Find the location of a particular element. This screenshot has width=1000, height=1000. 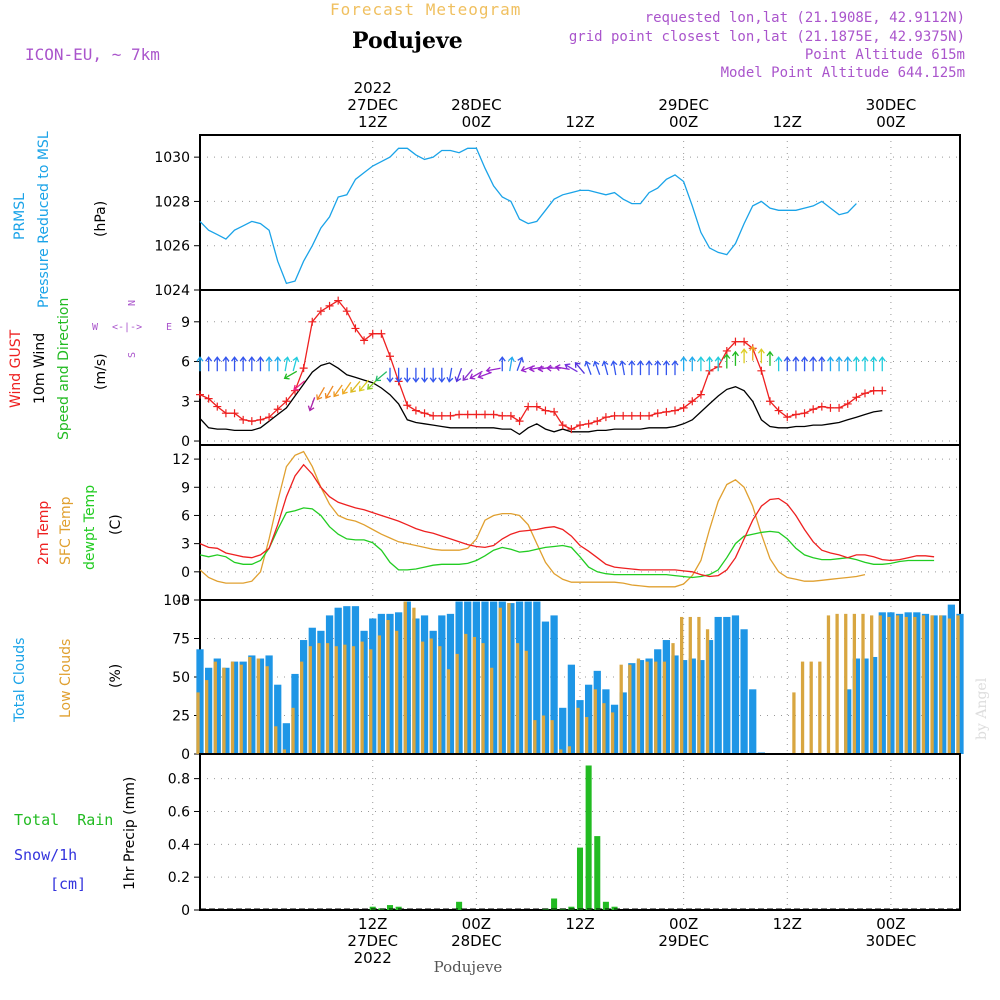

pressure-line is located at coordinates (528, 216).